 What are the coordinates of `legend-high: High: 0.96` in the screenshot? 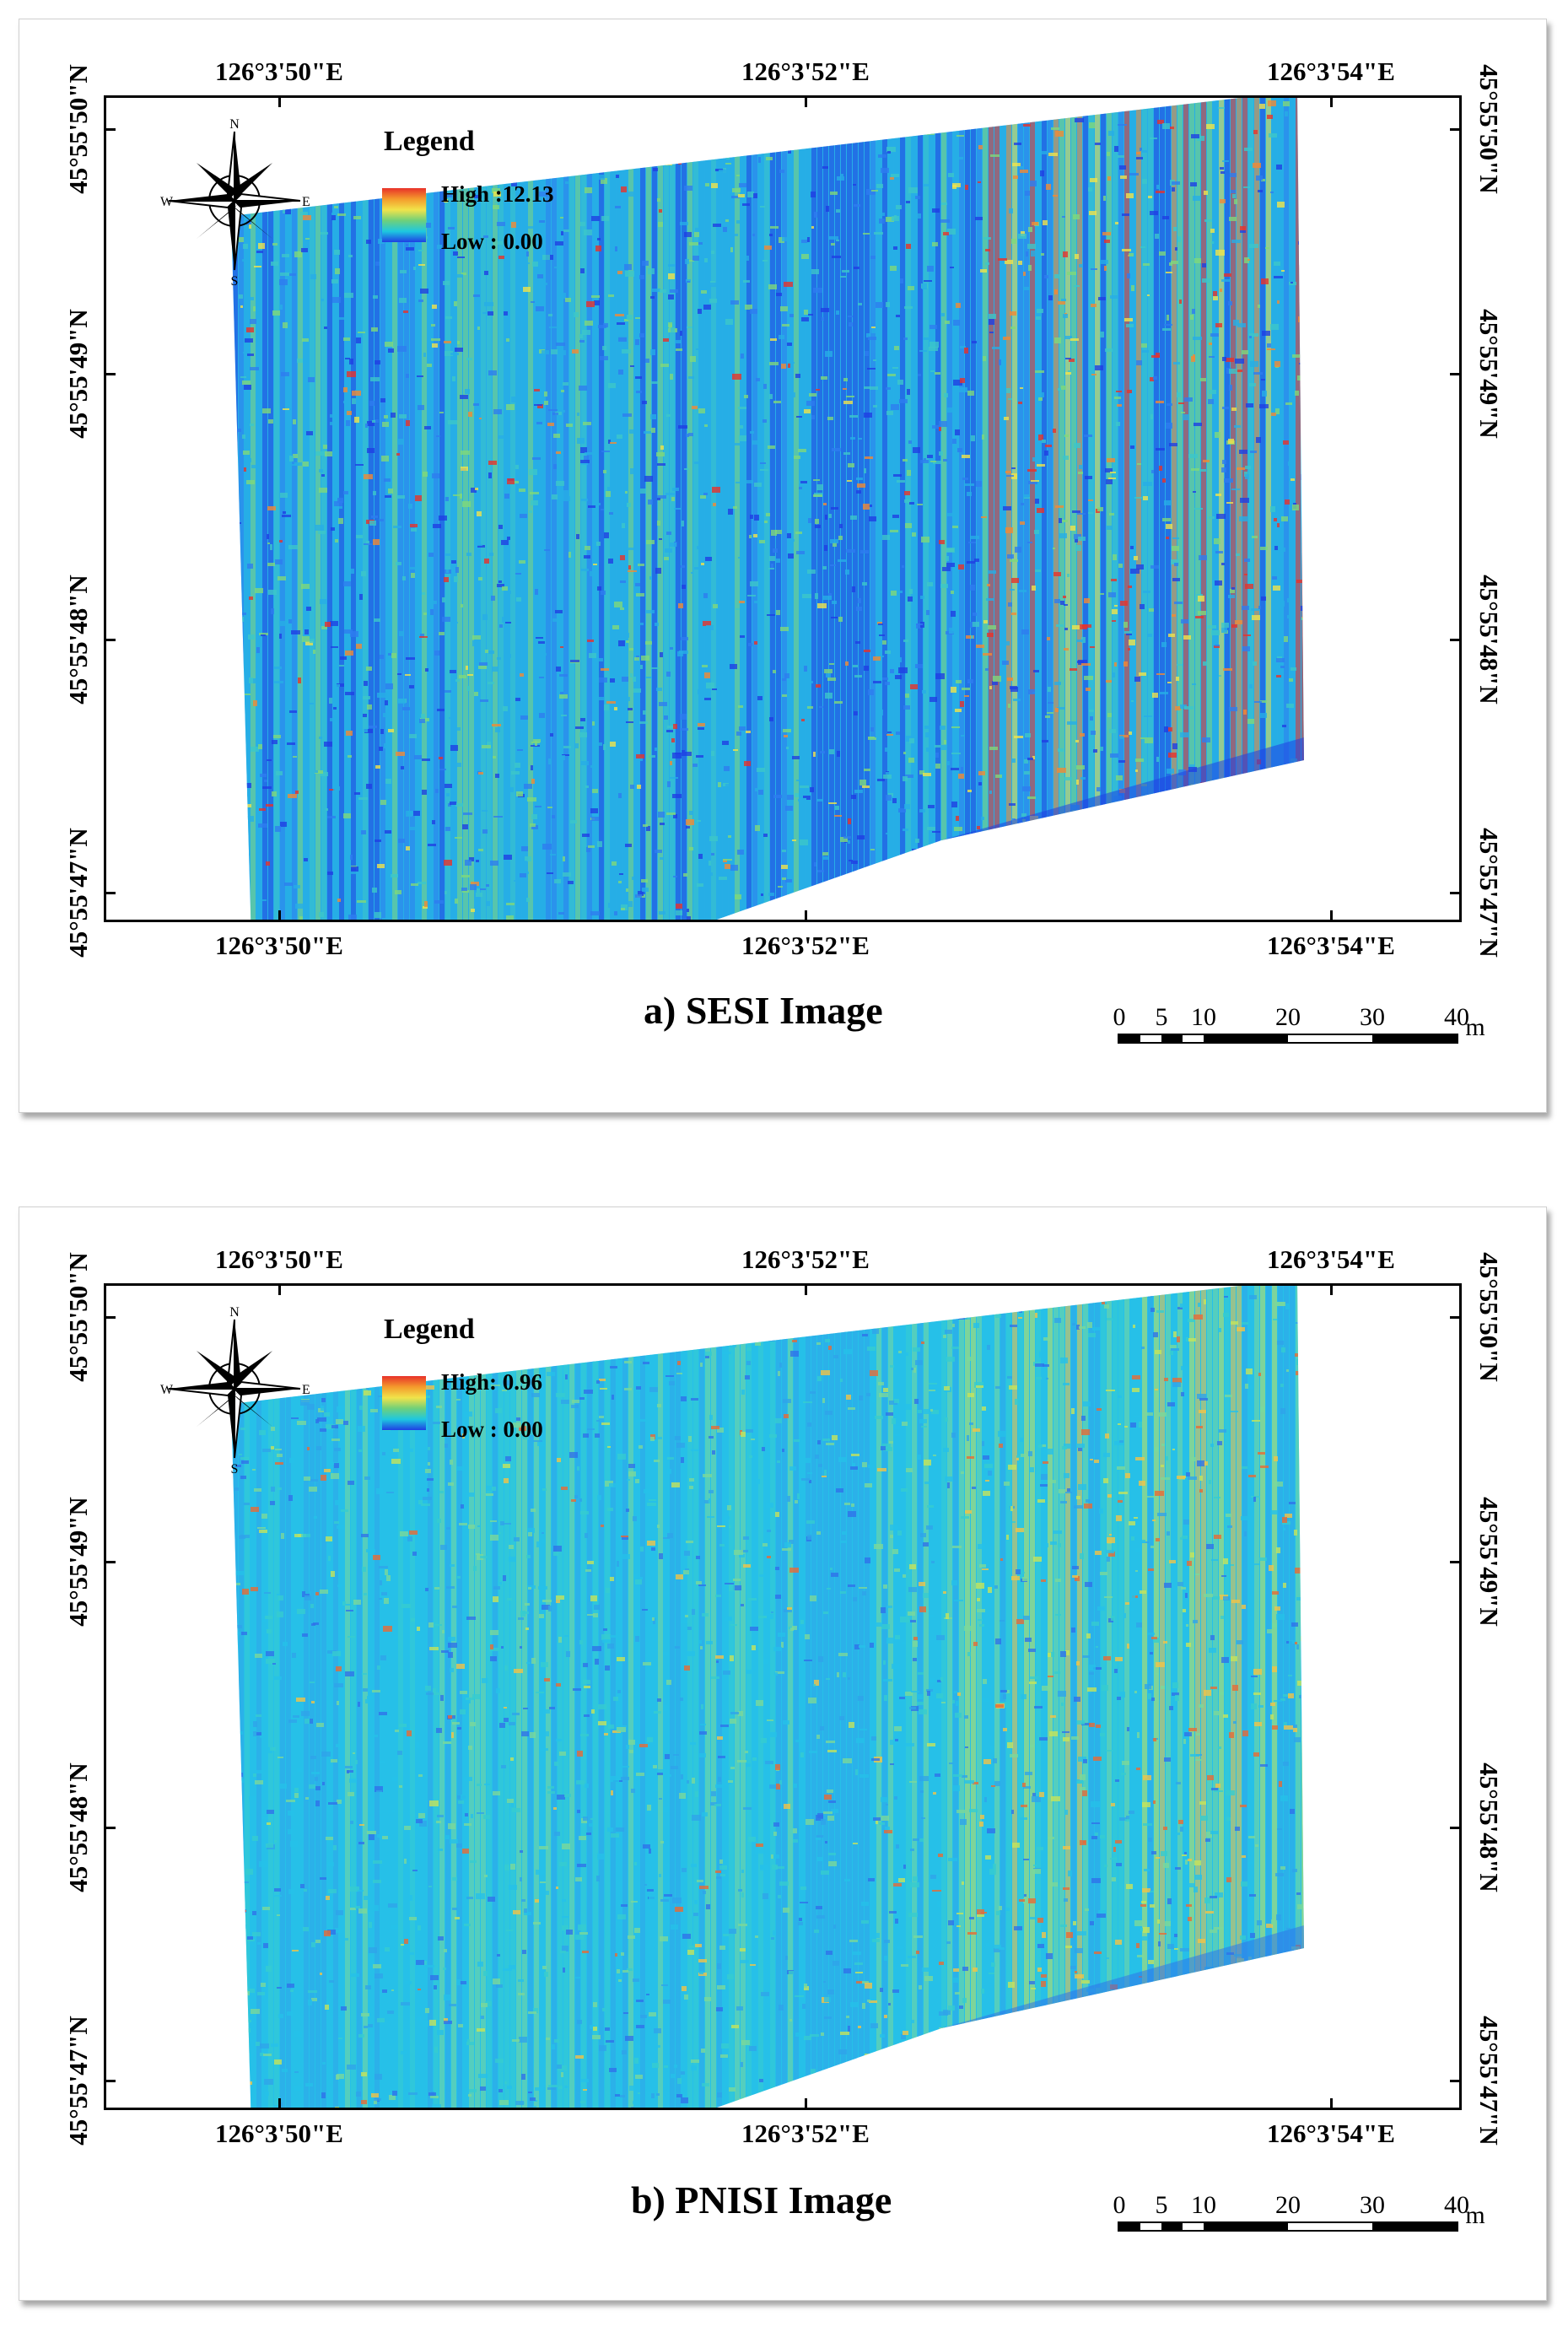 It's located at (492, 1382).